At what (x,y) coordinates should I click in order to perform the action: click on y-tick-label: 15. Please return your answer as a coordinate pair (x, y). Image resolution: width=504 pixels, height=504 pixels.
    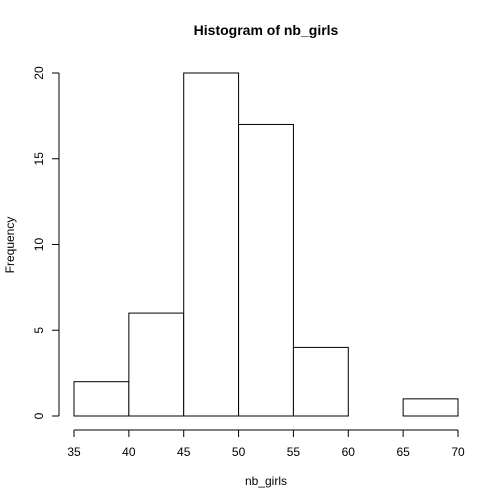
    Looking at the image, I should click on (39, 159).